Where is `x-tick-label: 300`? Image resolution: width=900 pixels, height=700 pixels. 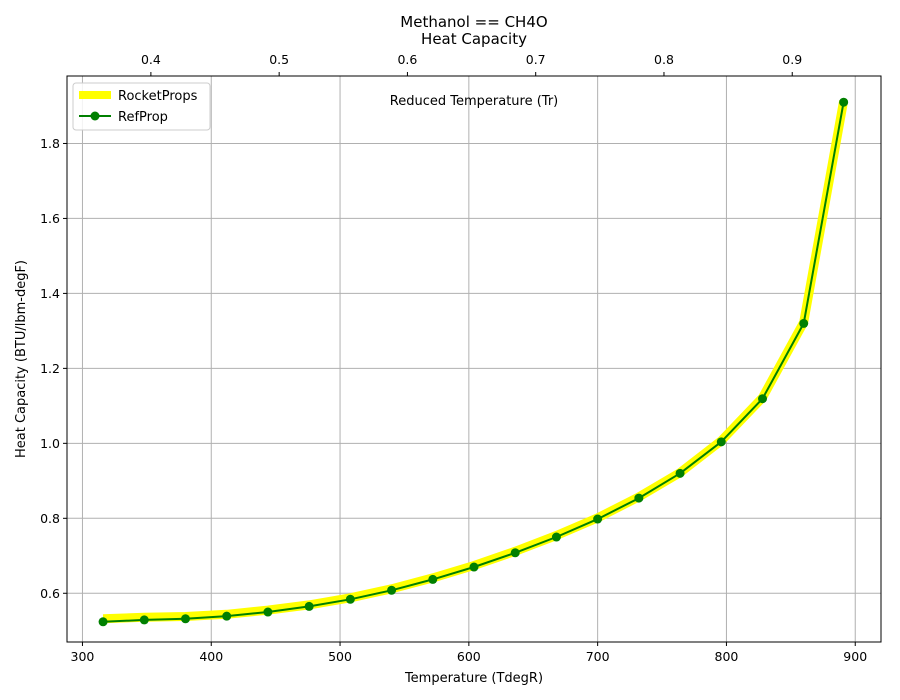
x-tick-label: 300 is located at coordinates (83, 656).